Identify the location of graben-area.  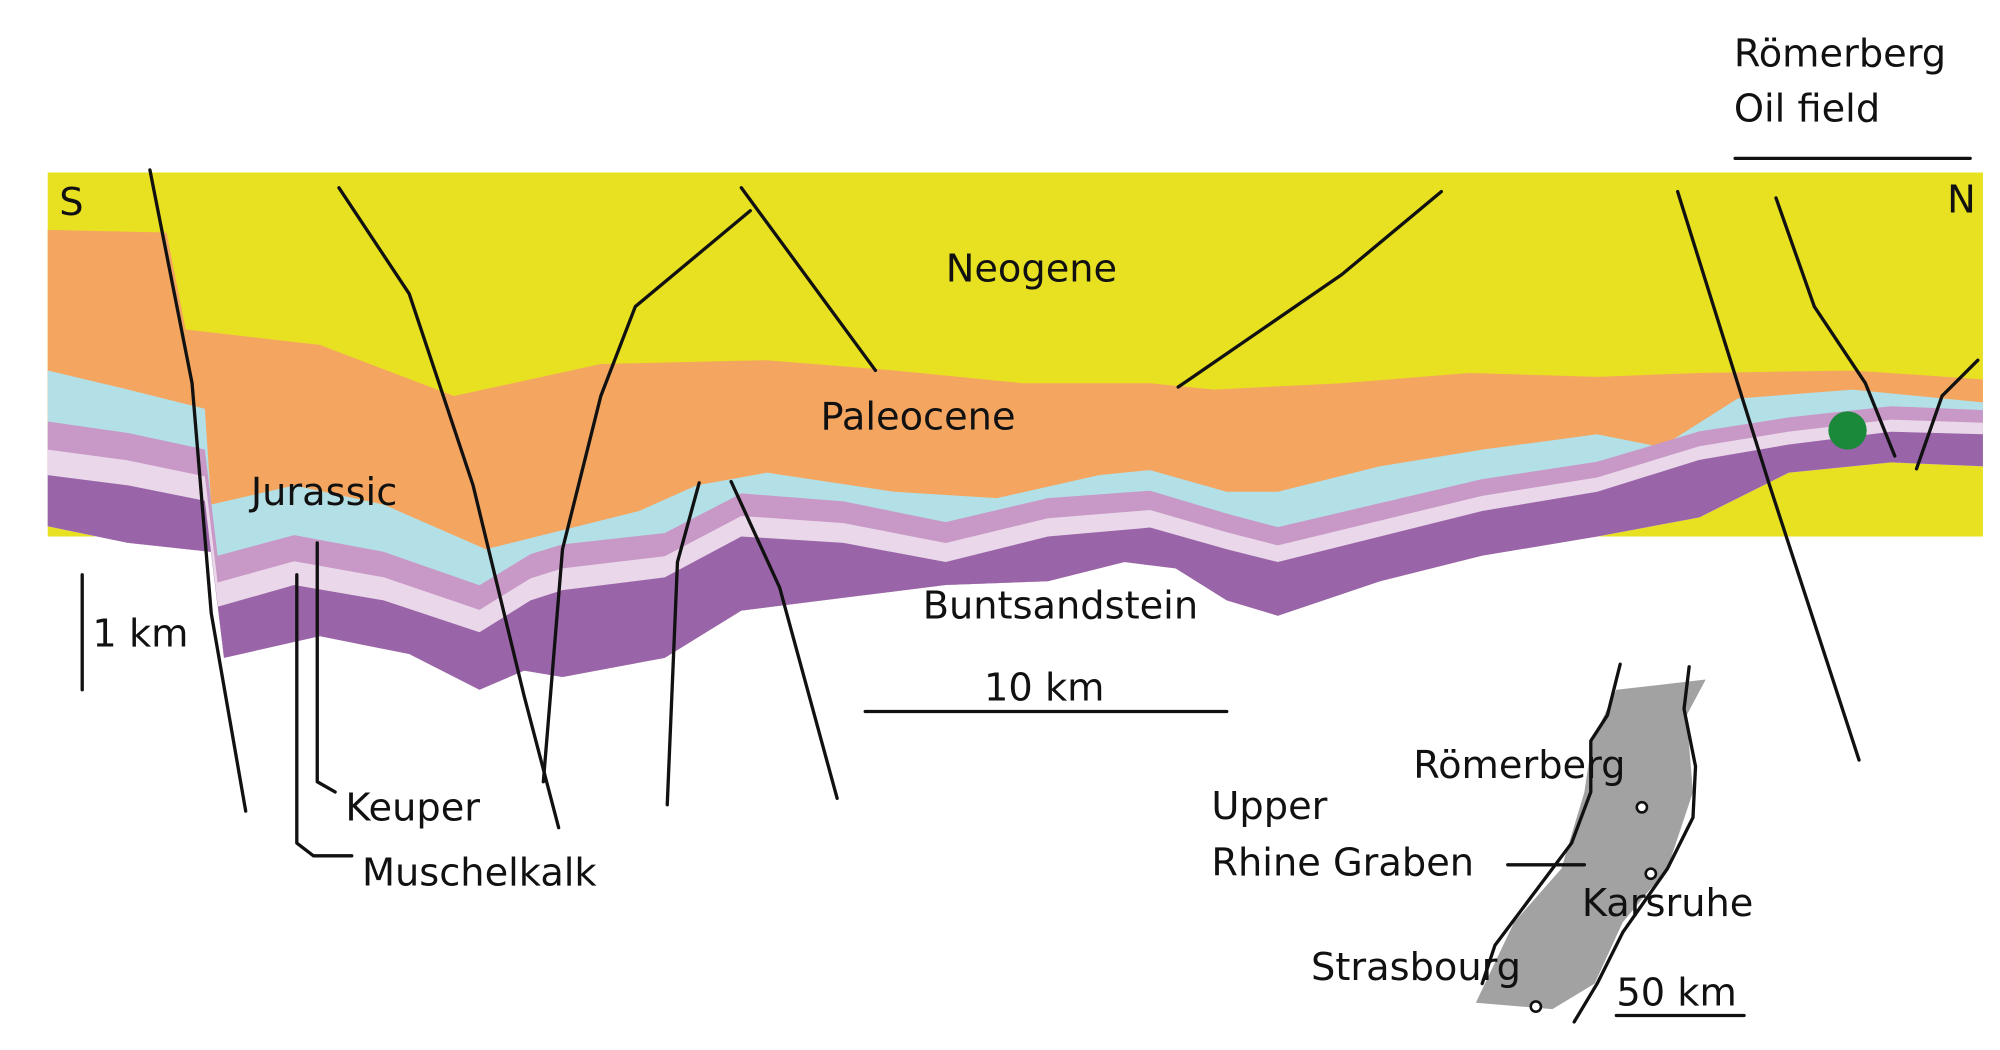
(1590, 844).